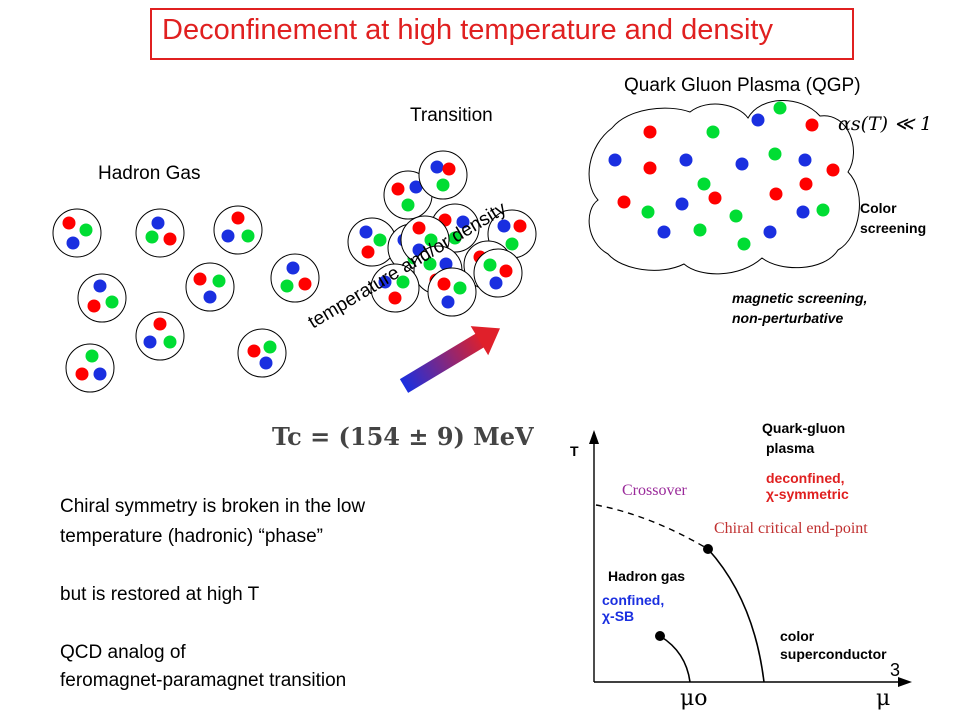 The image size is (960, 720). Describe the element at coordinates (895, 670) in the screenshot. I see `page-number: 3` at that location.